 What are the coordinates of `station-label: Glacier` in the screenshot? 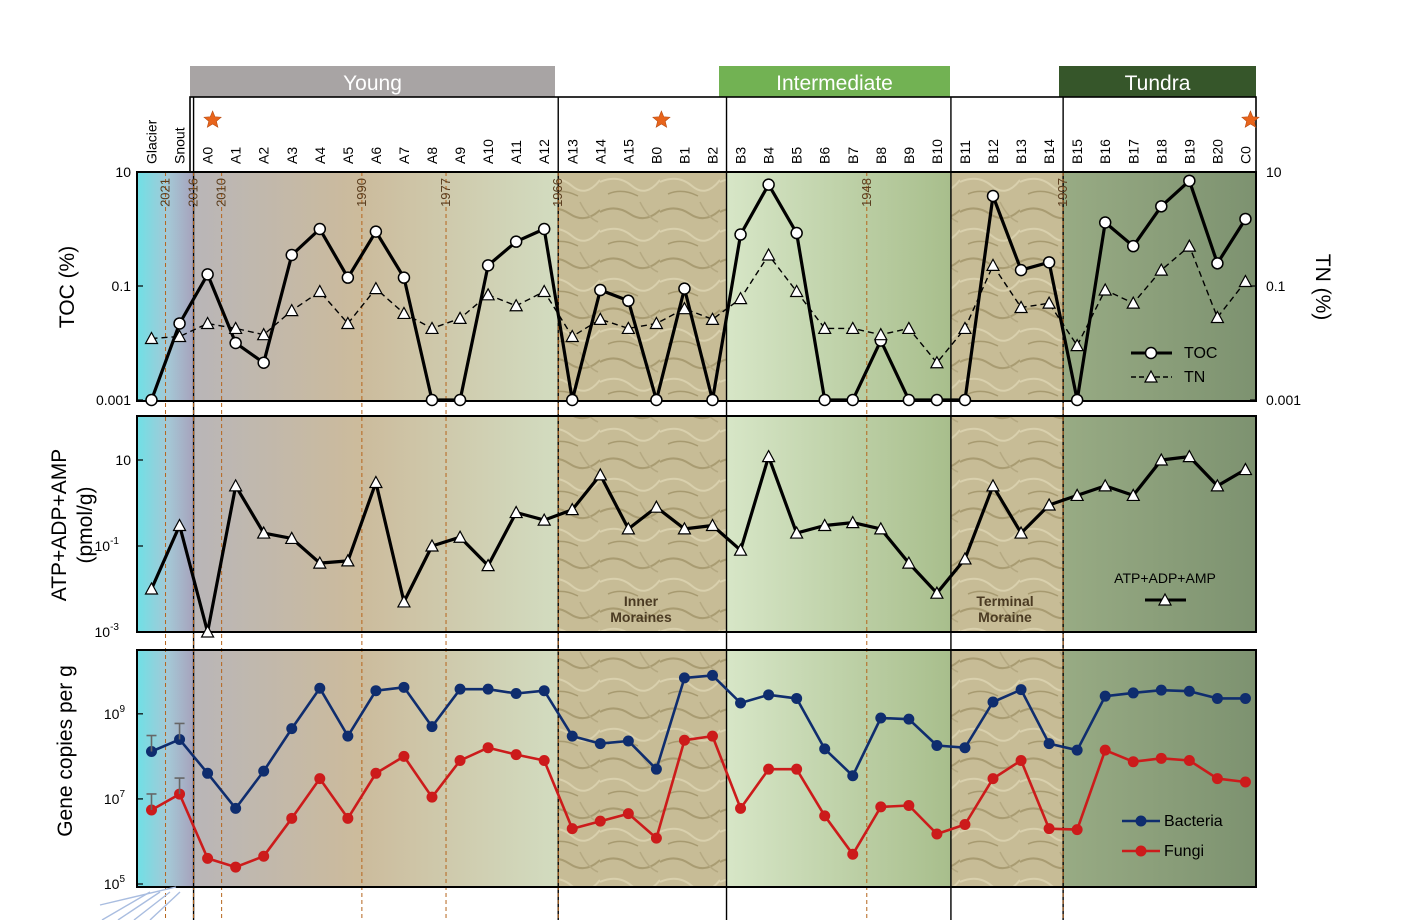 It's located at (152, 141).